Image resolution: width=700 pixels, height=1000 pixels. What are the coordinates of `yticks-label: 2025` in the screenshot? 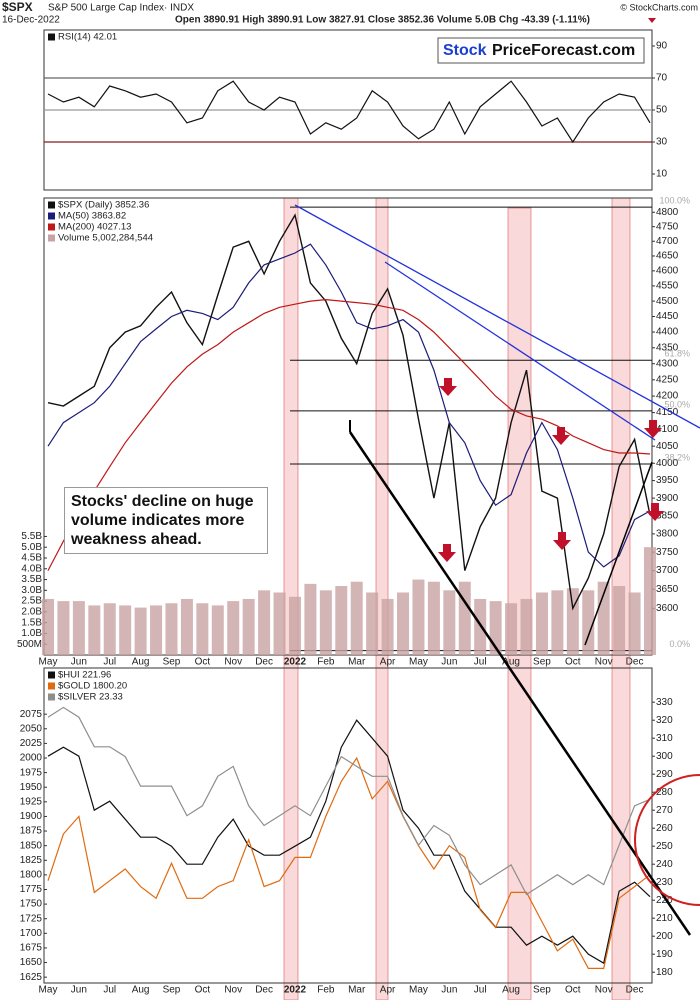 It's located at (31, 743).